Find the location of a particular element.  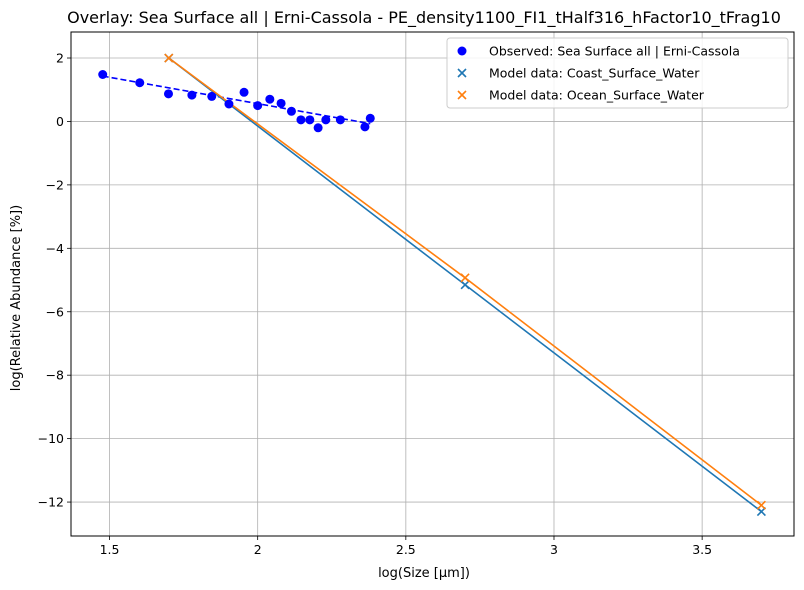

x-tick-label: 1.5 is located at coordinates (110, 549).